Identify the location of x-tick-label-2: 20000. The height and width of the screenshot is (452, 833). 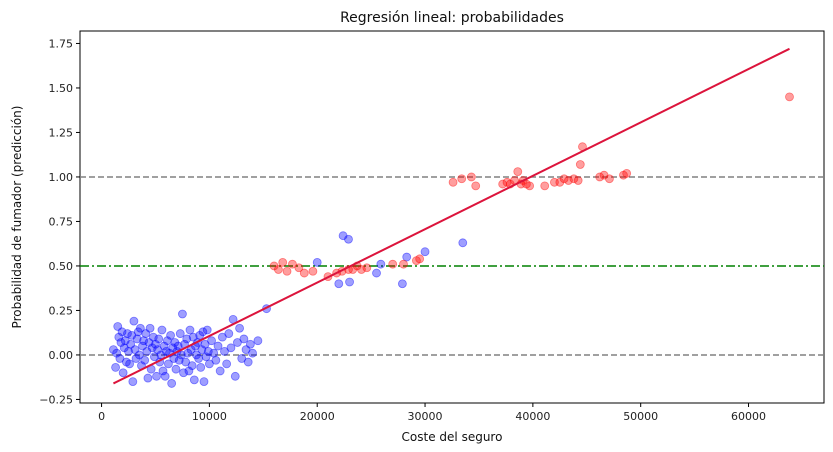
(317, 416).